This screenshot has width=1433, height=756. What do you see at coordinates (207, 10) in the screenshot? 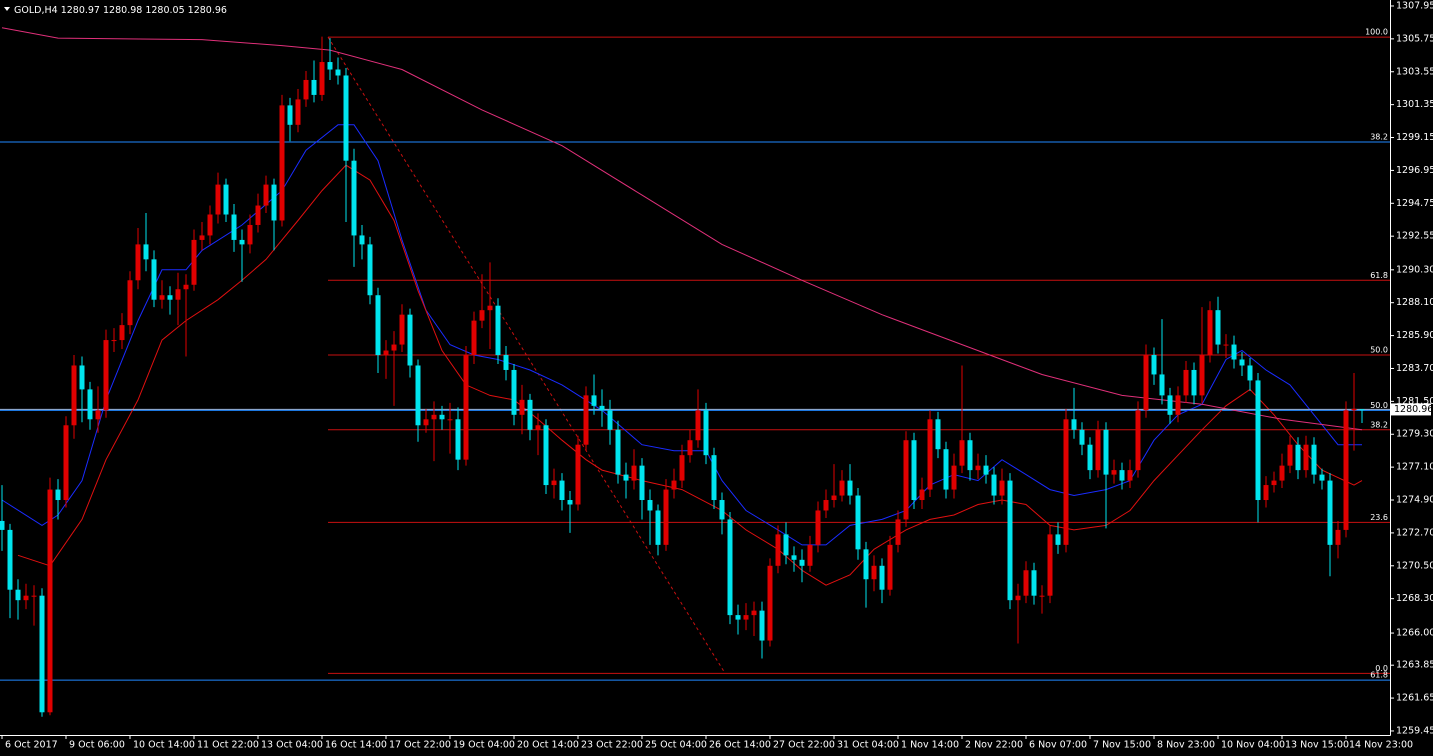
I see `last-close: 1280.96` at bounding box center [207, 10].